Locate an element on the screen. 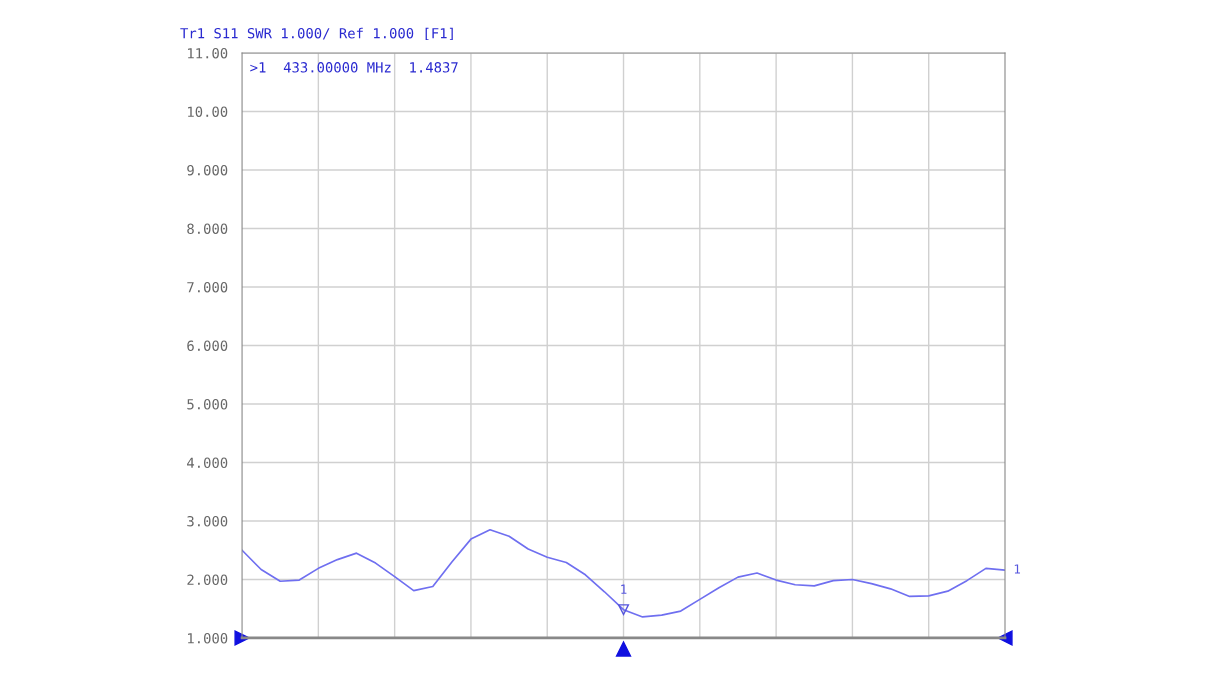 The height and width of the screenshot is (688, 1217). y-tick-label: 10.00 is located at coordinates (208, 111).